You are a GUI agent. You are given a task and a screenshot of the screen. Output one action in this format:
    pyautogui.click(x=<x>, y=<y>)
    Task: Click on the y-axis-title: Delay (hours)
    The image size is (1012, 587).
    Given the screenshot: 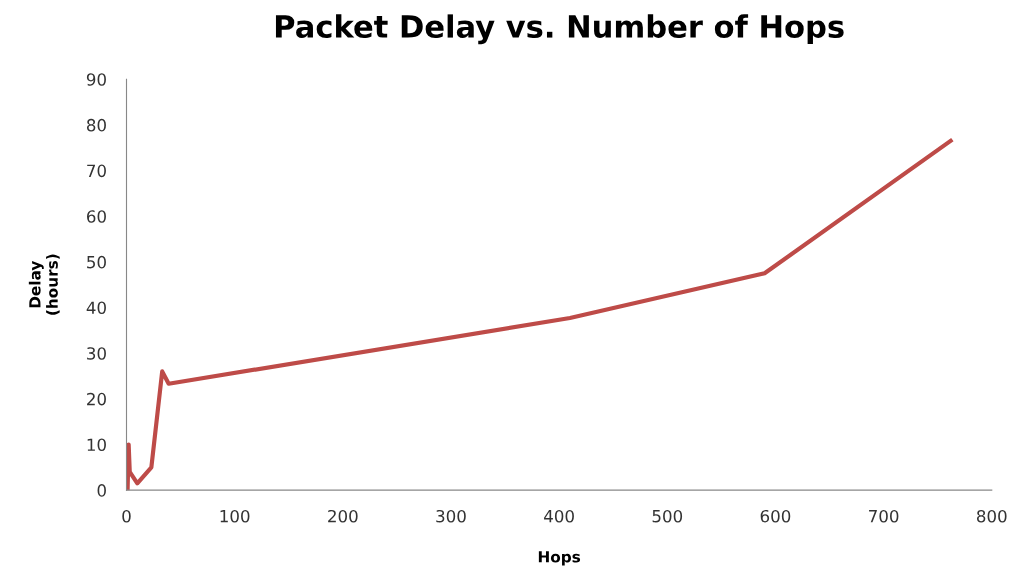 What is the action you would take?
    pyautogui.click(x=44, y=284)
    